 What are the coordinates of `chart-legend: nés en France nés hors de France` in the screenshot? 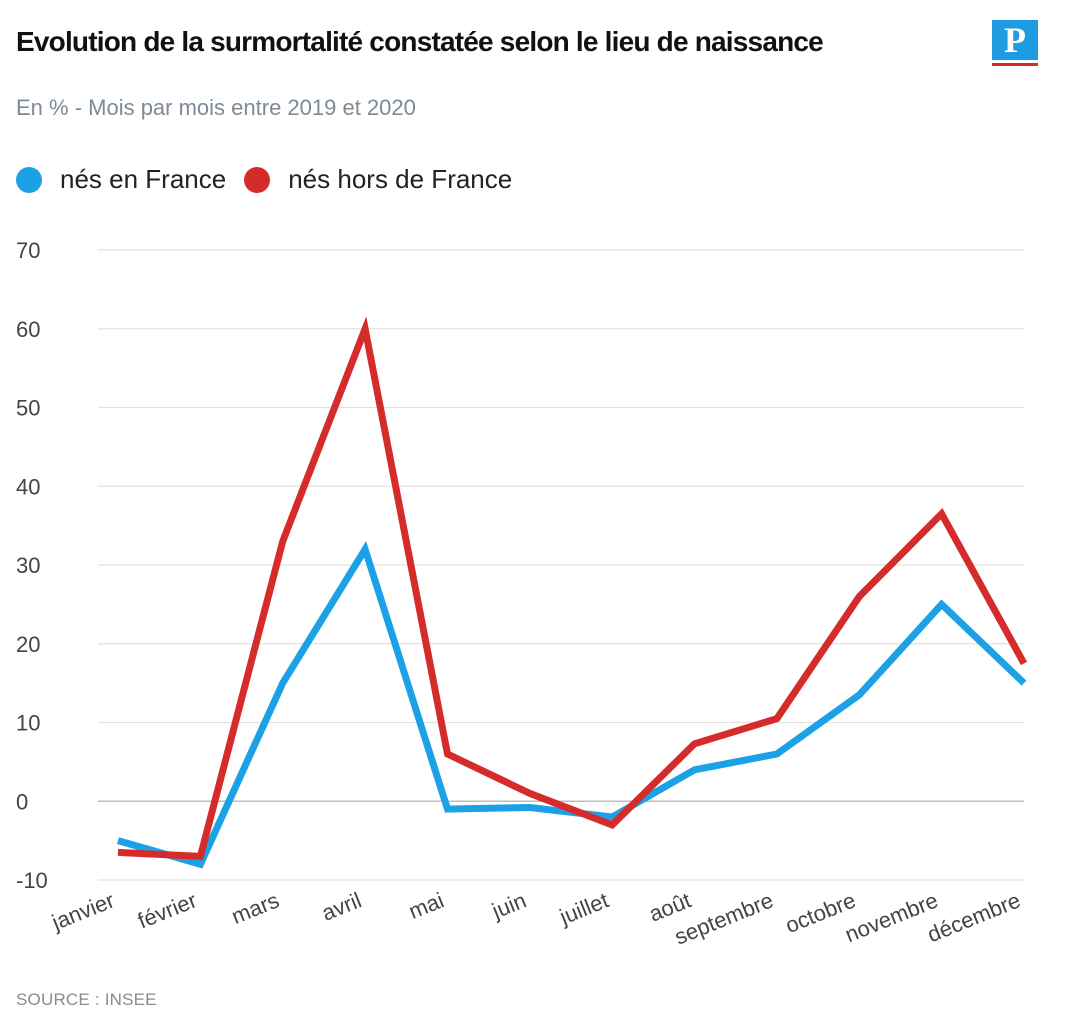 It's located at (273, 179).